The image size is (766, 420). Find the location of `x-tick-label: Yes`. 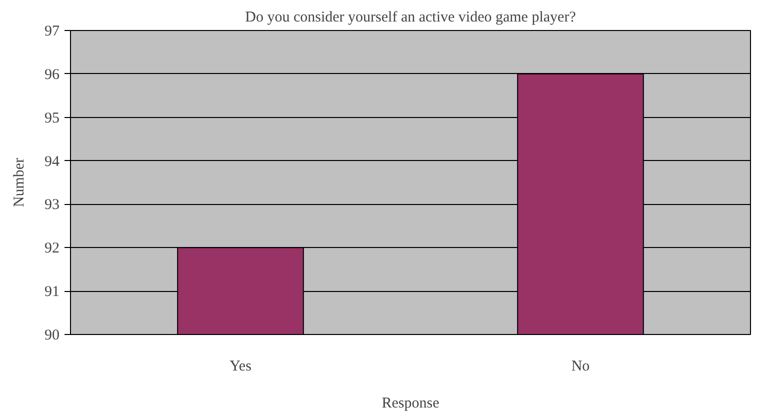

x-tick-label: Yes is located at coordinates (241, 366).